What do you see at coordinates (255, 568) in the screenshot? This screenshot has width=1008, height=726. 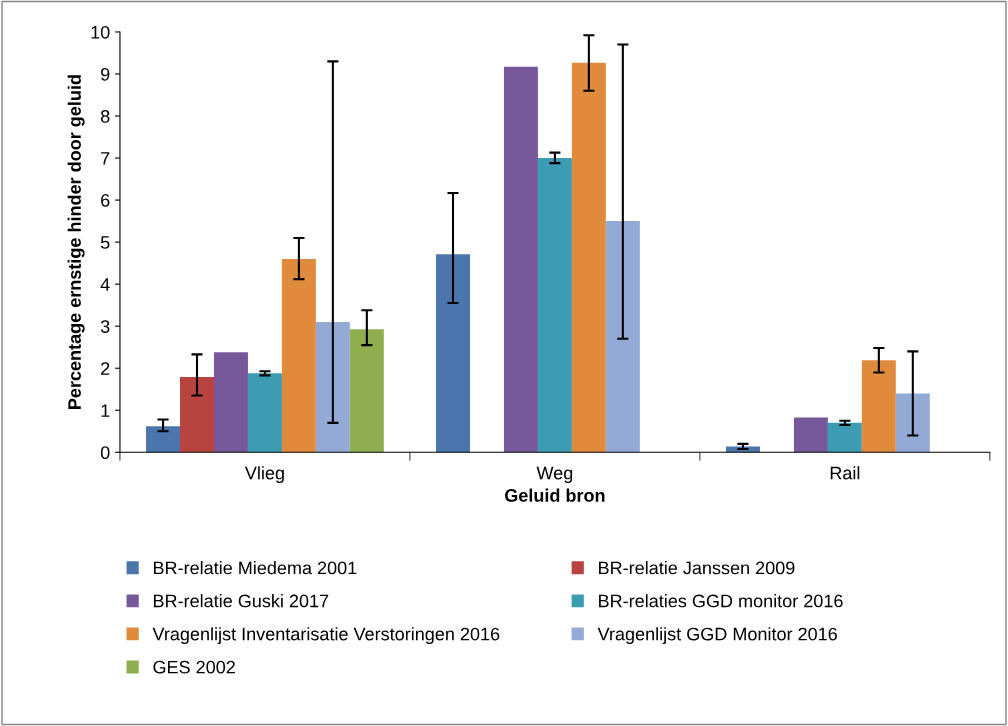 I see `legend-label: BR-relatie Miedema 2001` at bounding box center [255, 568].